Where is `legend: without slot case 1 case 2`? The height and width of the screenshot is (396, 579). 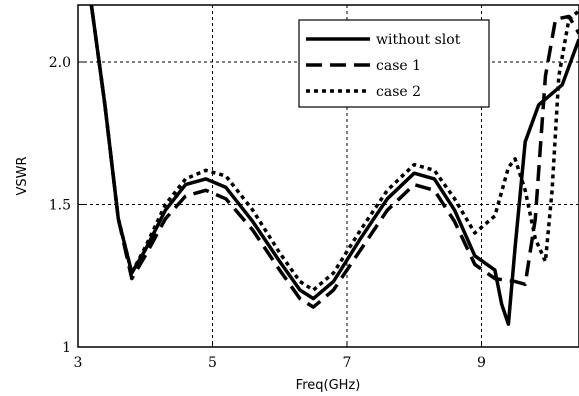
legend: without slot case 1 case 2 is located at coordinates (394, 63).